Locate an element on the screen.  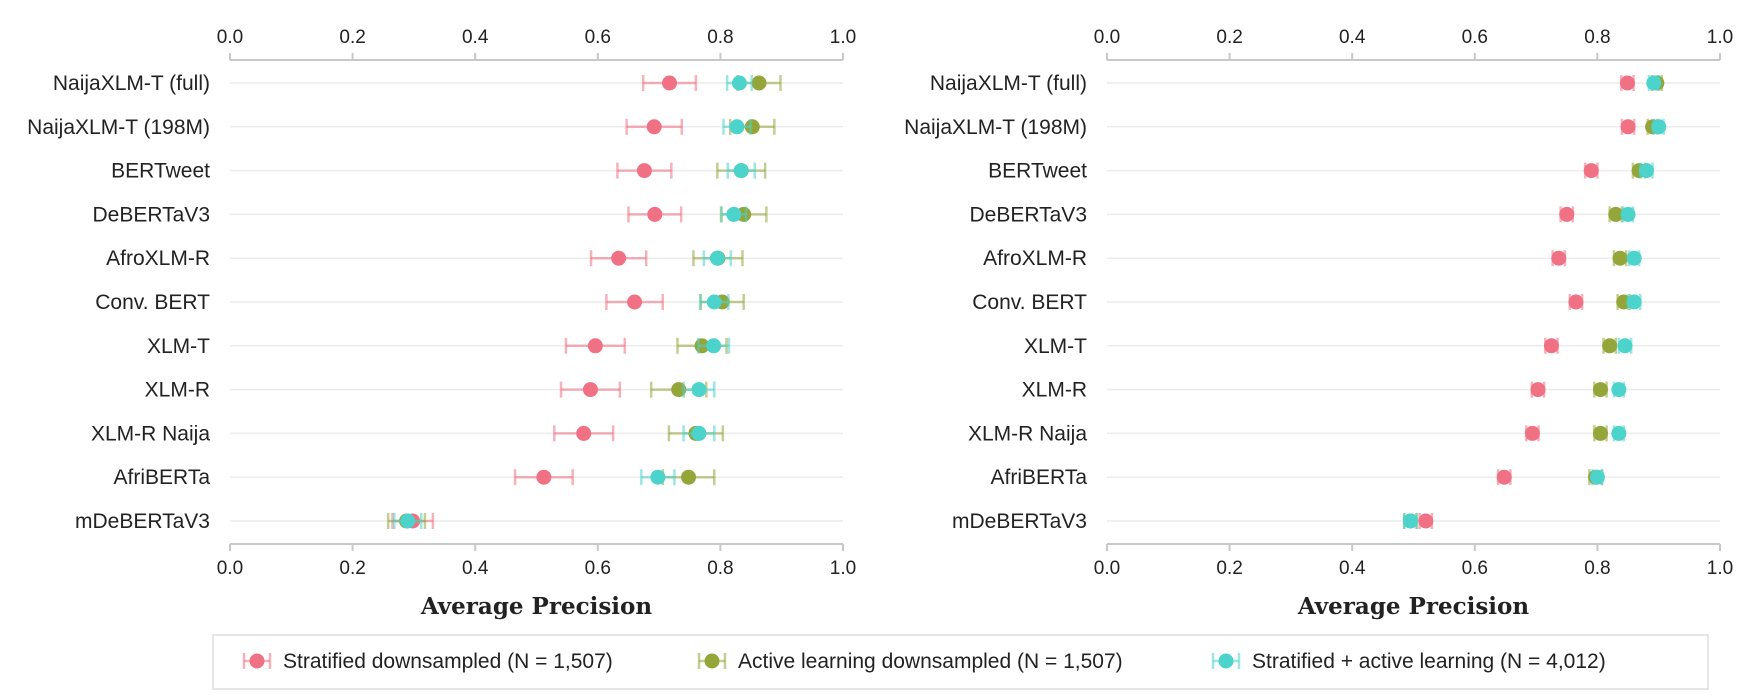
legend-label: Stratified + active learning (N = 4,012) is located at coordinates (1429, 661).